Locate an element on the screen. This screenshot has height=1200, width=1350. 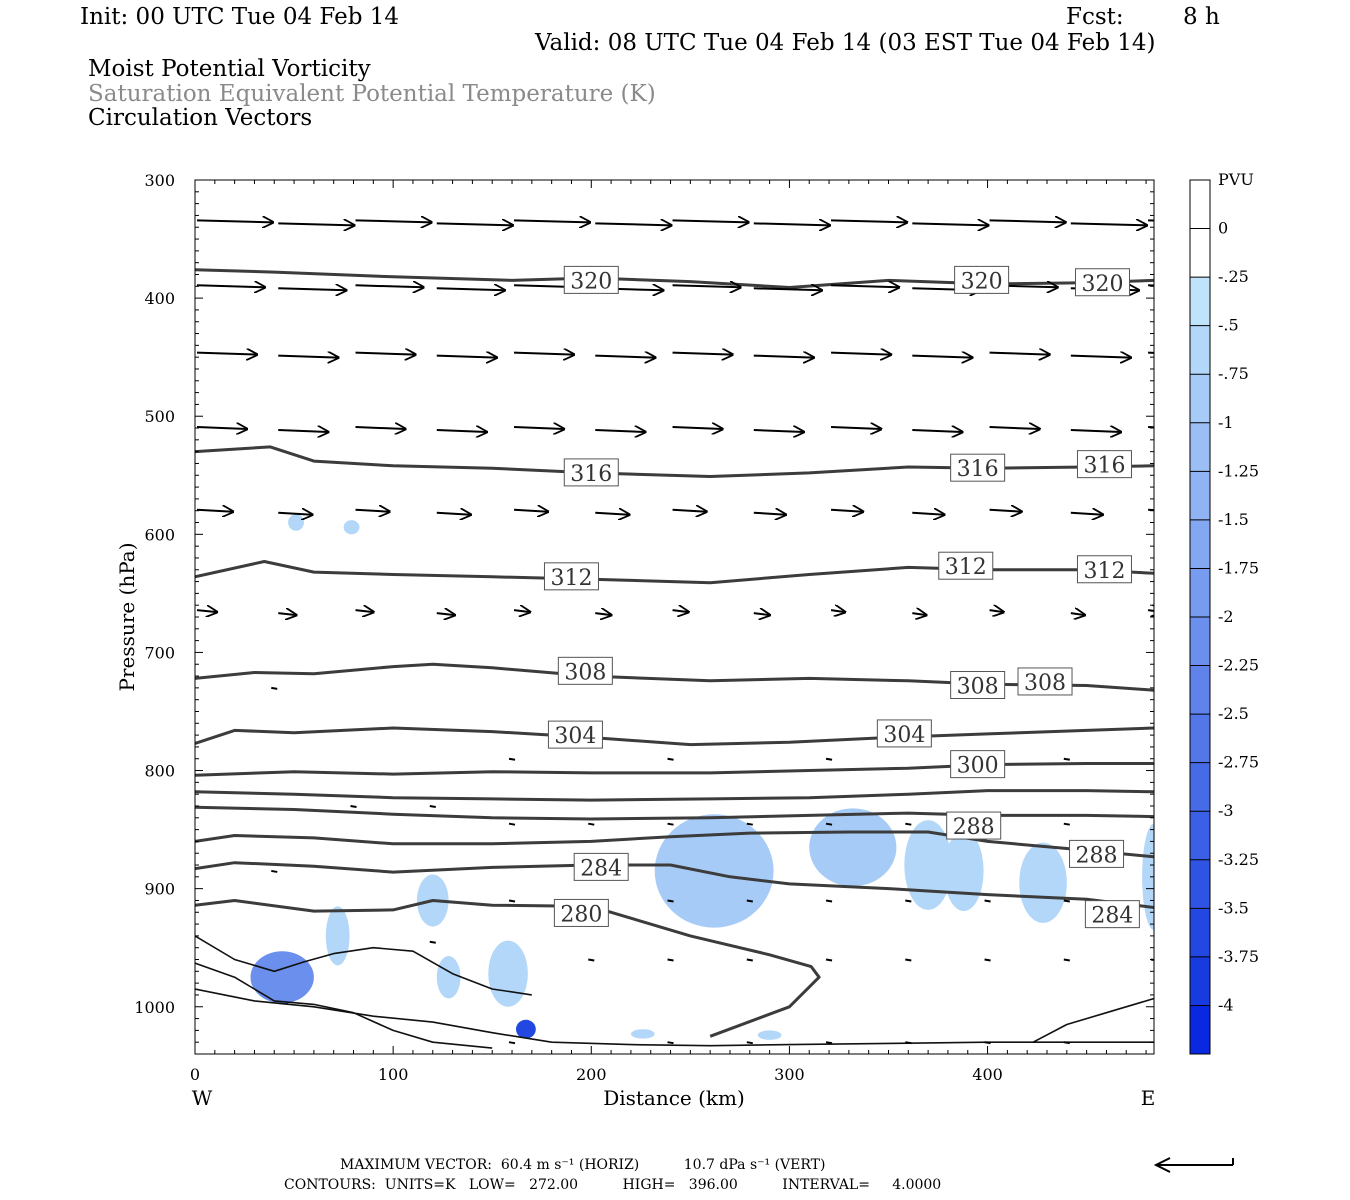
x-tick-label: 400 is located at coordinates (987, 1074).